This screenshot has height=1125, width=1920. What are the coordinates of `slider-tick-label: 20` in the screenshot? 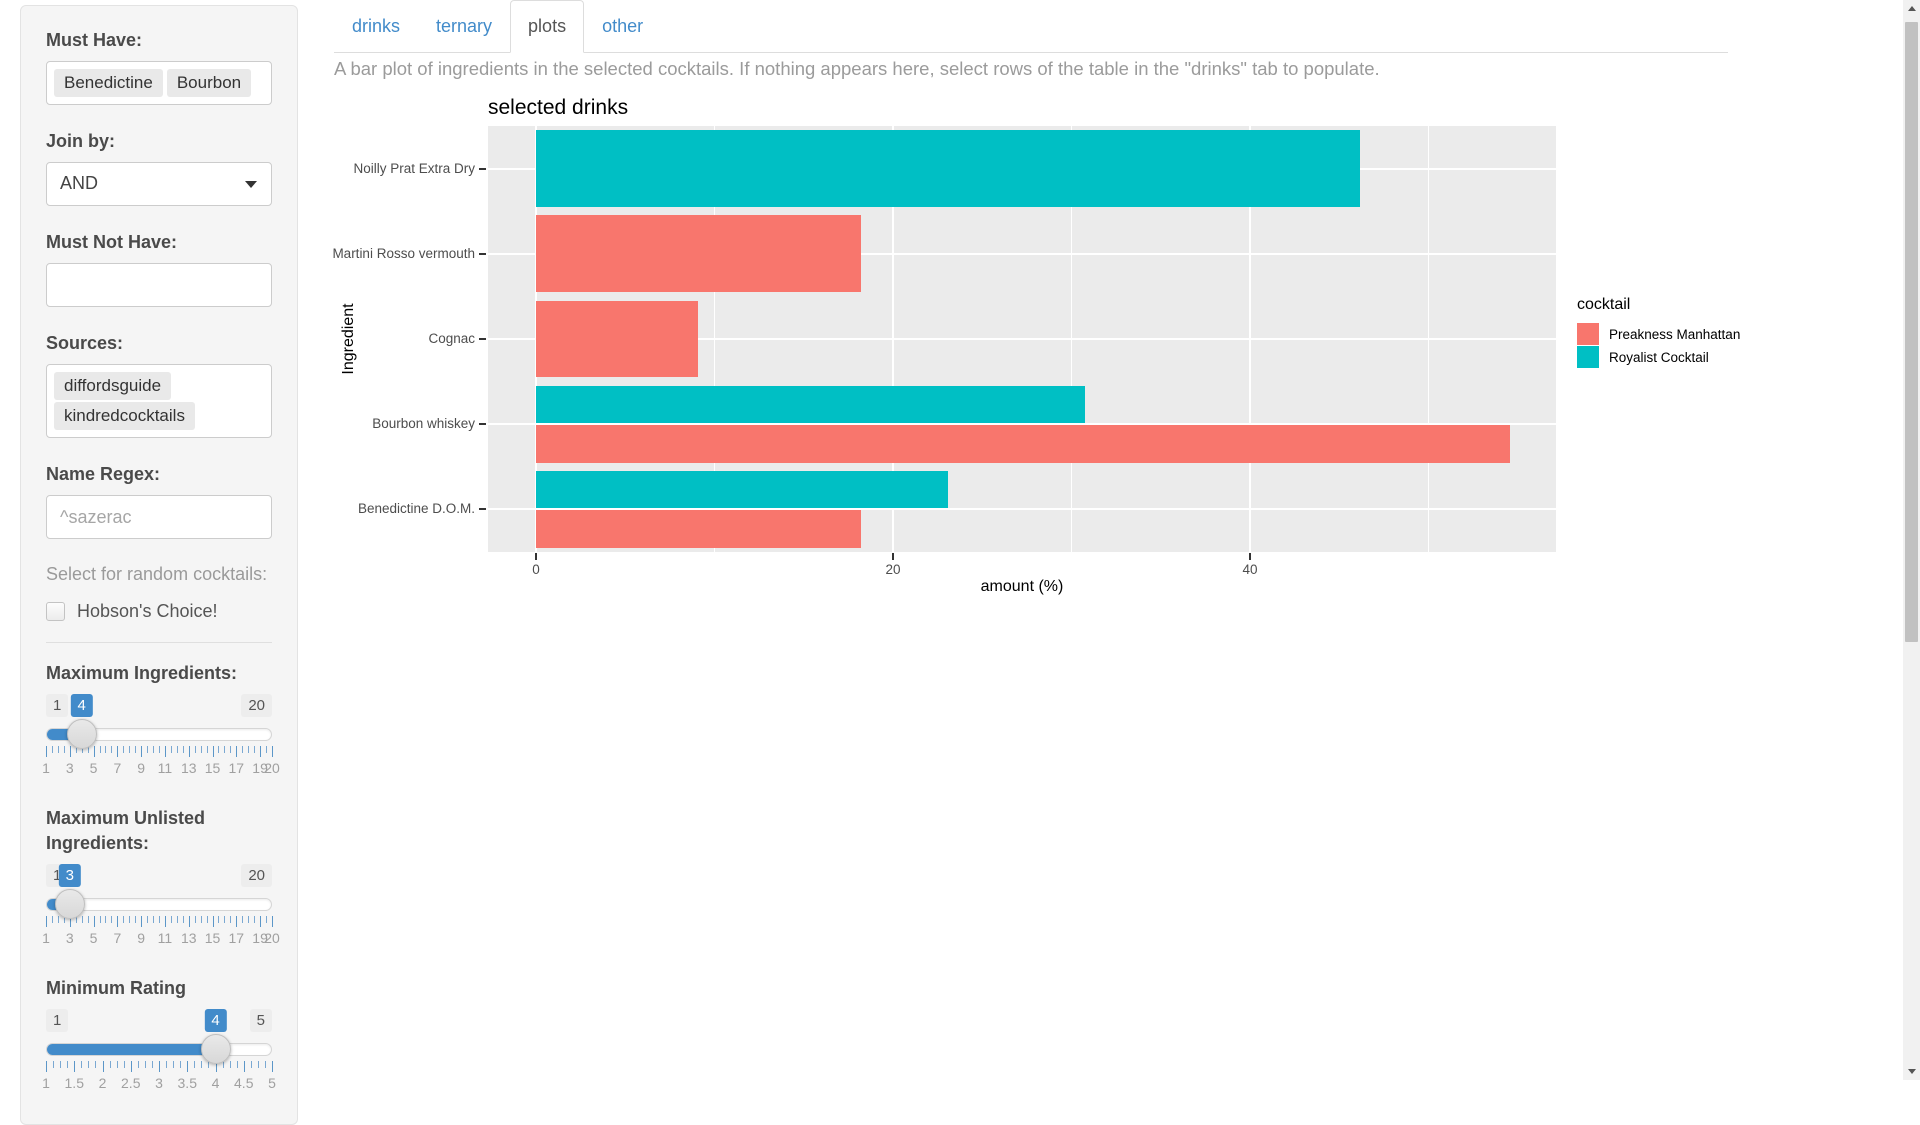 It's located at (272, 938).